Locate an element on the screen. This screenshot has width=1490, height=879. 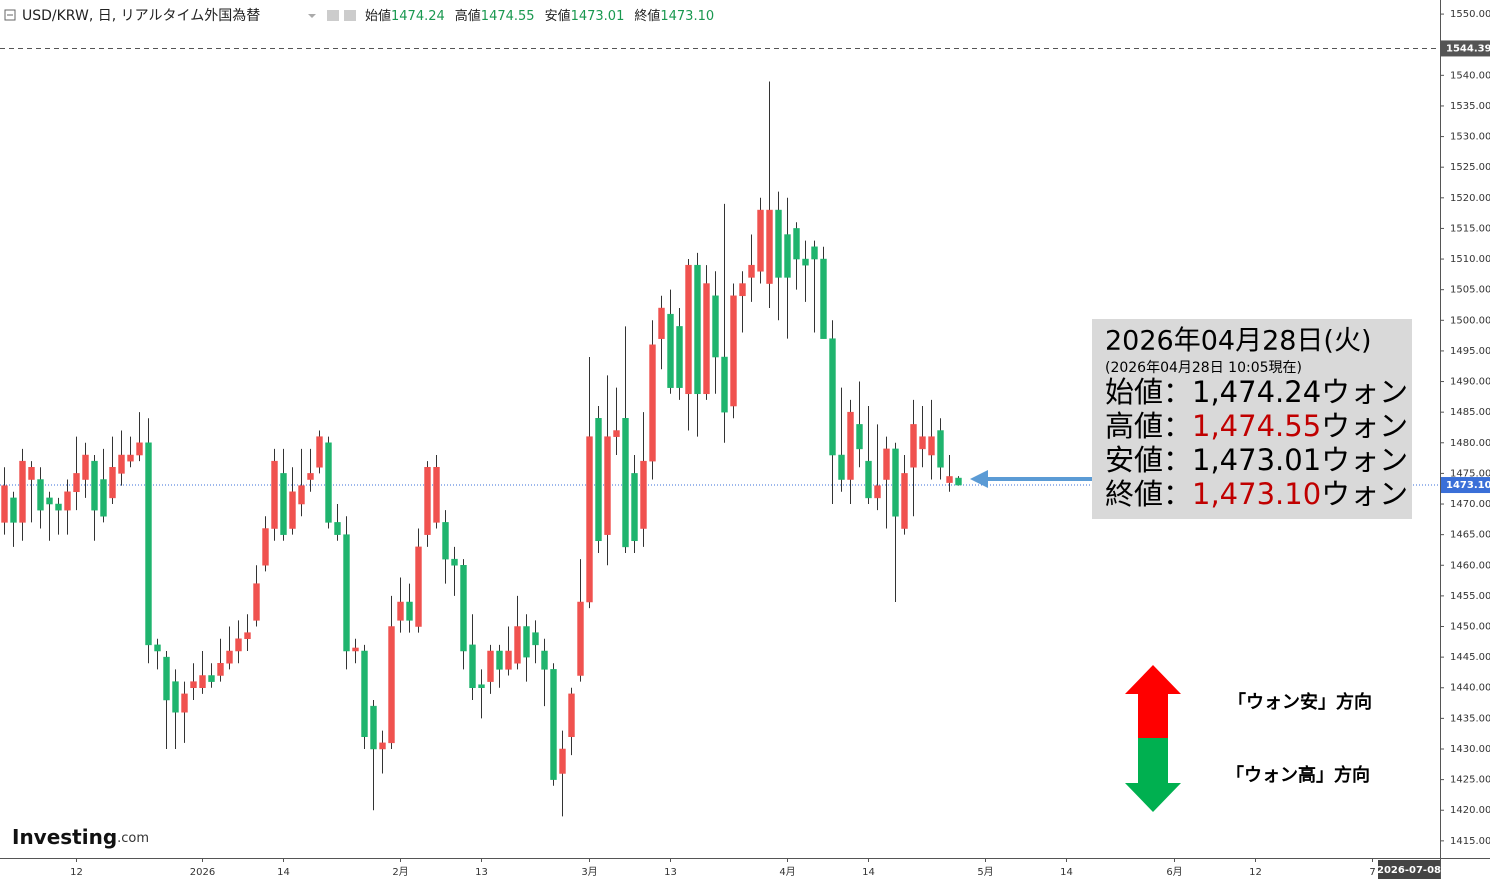
ohlc-value: 1473.01 is located at coordinates (598, 16).